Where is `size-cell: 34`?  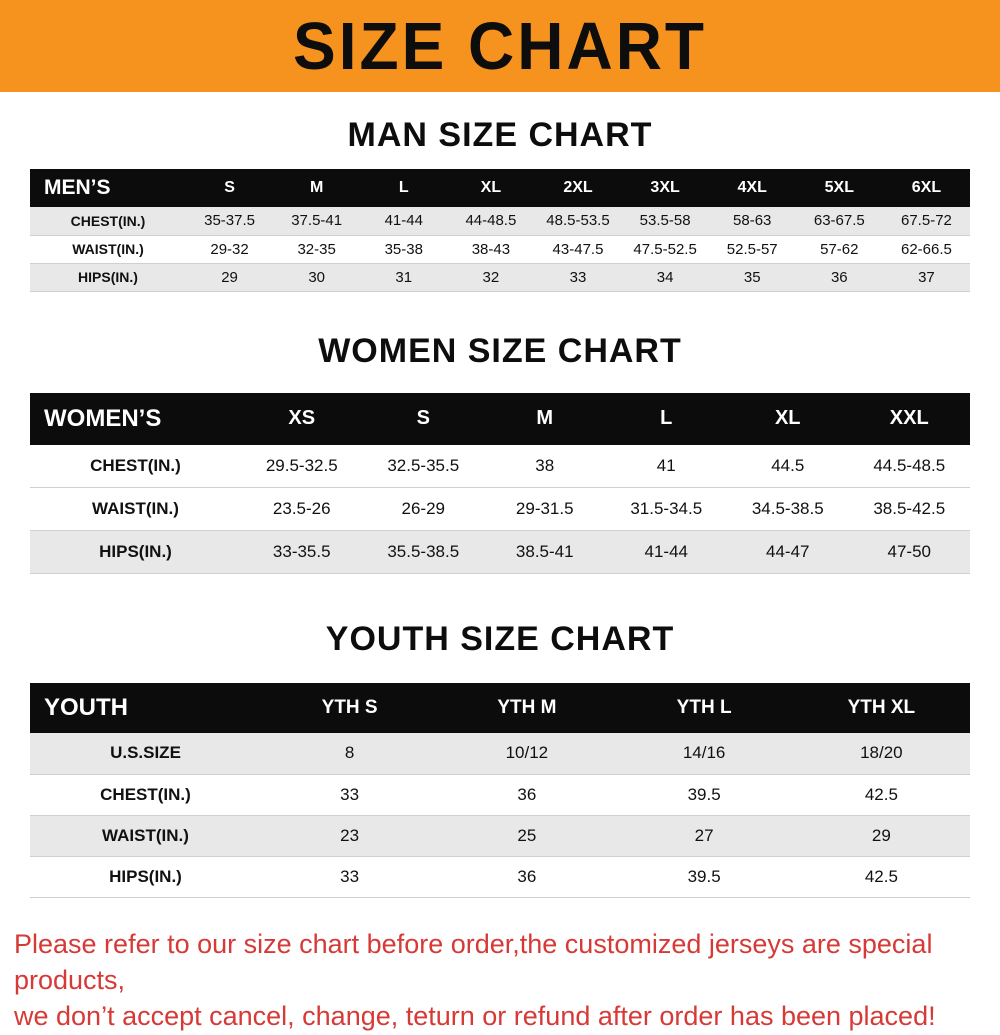 size-cell: 34 is located at coordinates (665, 277).